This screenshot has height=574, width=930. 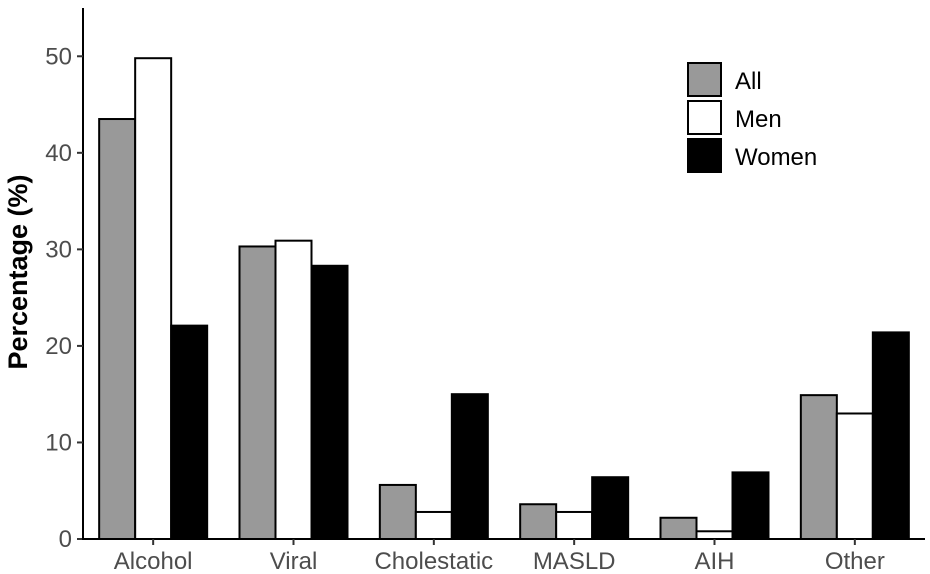 What do you see at coordinates (294, 561) in the screenshot?
I see `x-tick-label-viral: Viral` at bounding box center [294, 561].